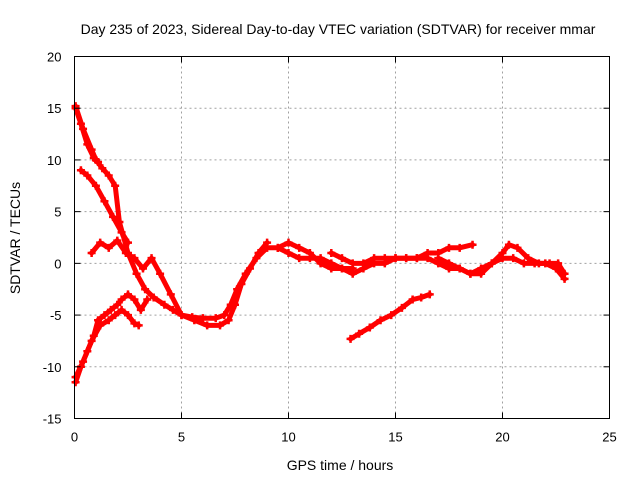  I want to click on x-tick-label: 5, so click(181, 437).